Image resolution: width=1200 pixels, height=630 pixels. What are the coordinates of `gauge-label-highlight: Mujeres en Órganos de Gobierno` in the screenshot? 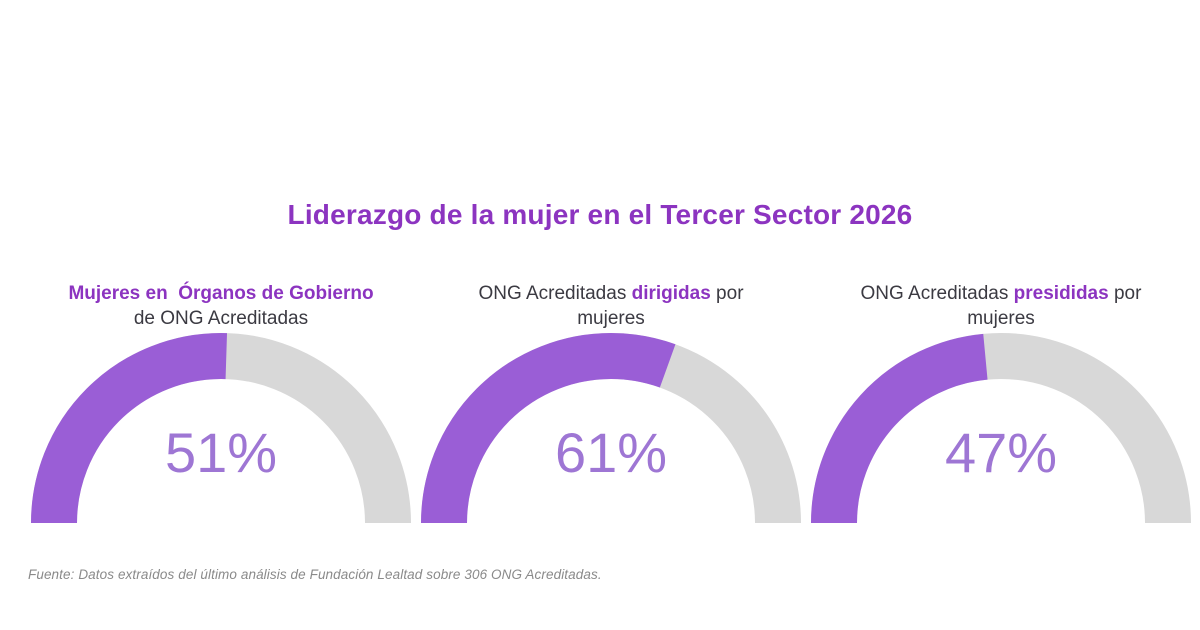 It's located at (221, 293).